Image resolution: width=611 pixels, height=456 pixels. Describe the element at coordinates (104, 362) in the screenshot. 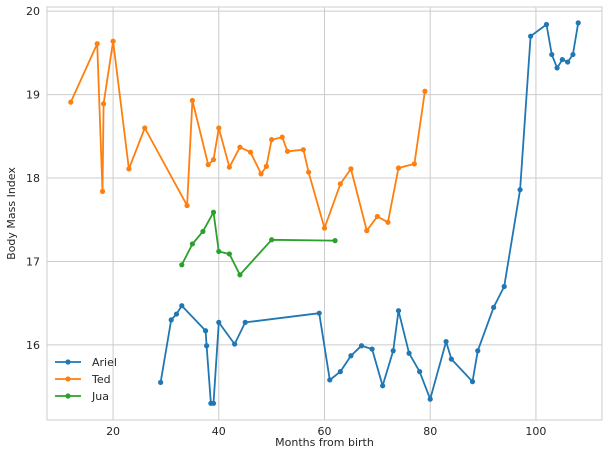

I see `legend-label: Ariel` at that location.